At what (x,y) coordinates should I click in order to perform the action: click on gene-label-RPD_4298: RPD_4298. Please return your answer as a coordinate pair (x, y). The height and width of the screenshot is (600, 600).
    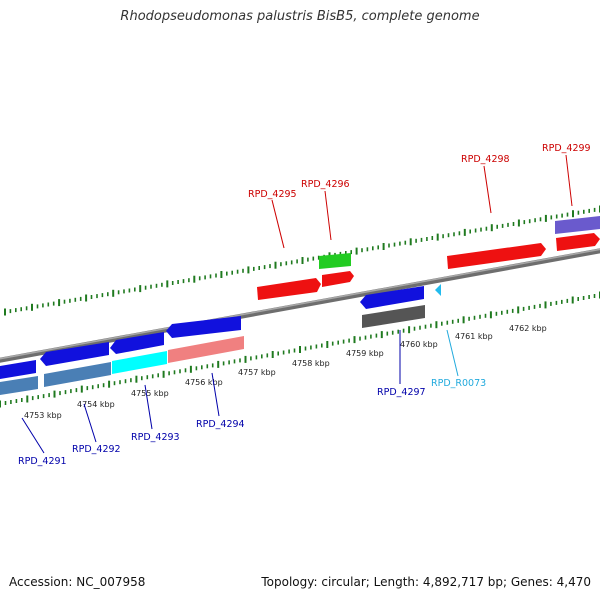
    Looking at the image, I should click on (485, 159).